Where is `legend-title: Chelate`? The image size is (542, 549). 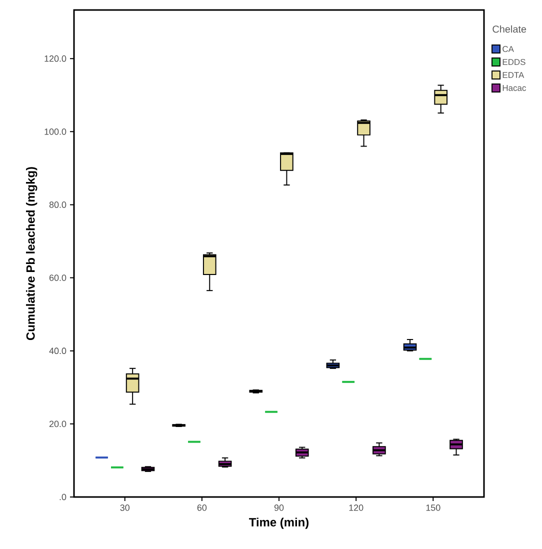
legend-title: Chelate is located at coordinates (509, 29).